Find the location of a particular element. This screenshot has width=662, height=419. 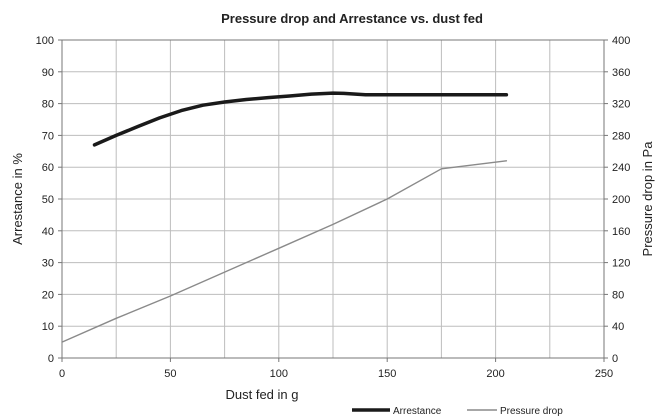

y-tick-label: 70 is located at coordinates (48, 136).